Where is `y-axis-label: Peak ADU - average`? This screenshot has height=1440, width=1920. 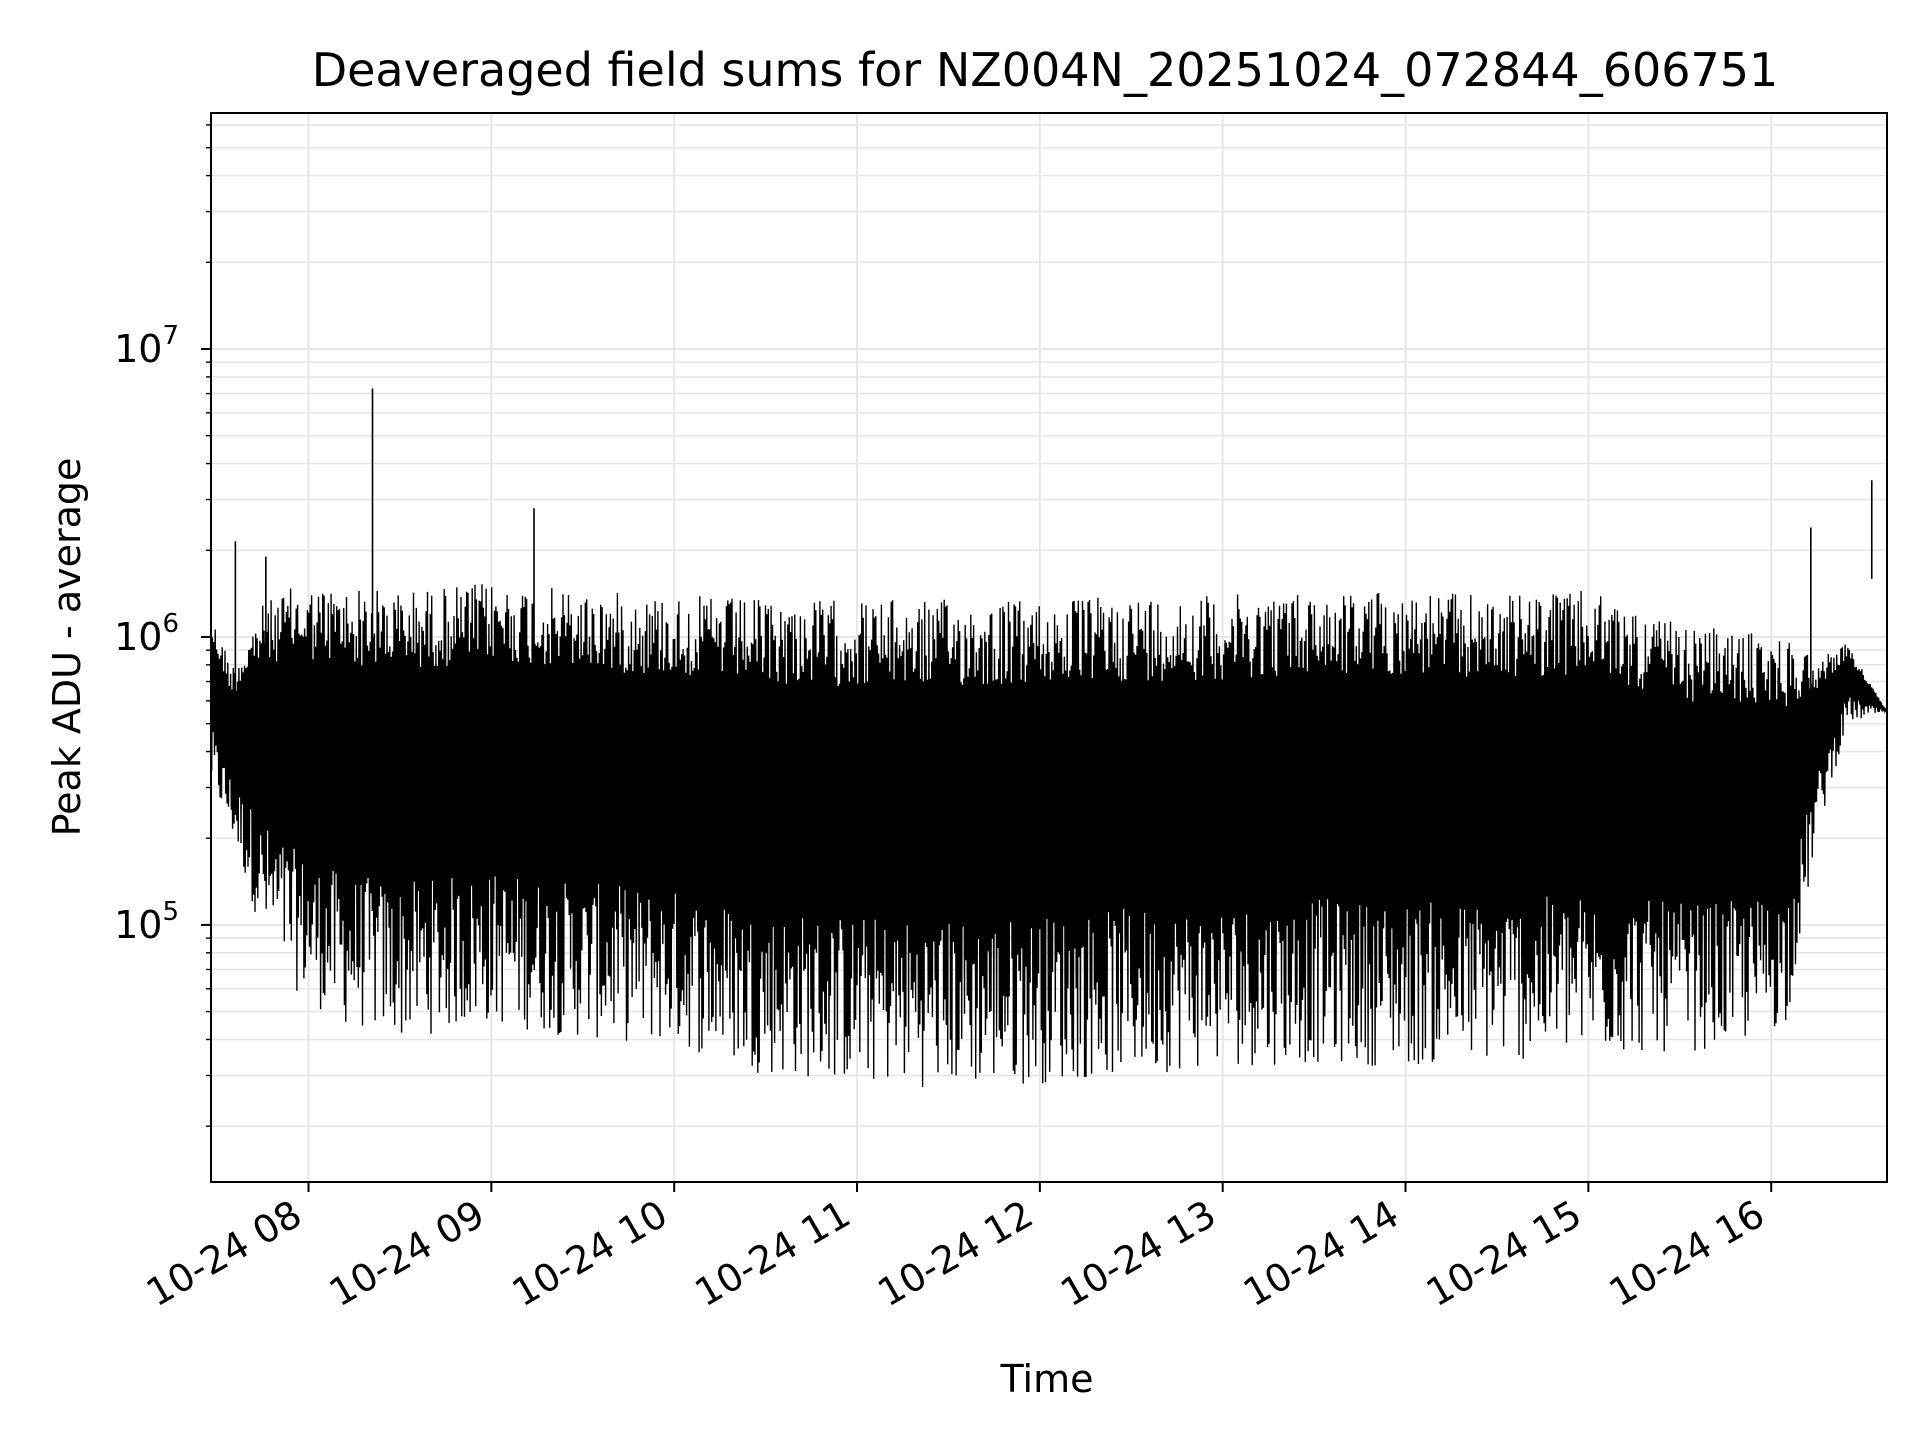
y-axis-label: Peak ADU - average is located at coordinates (67, 647).